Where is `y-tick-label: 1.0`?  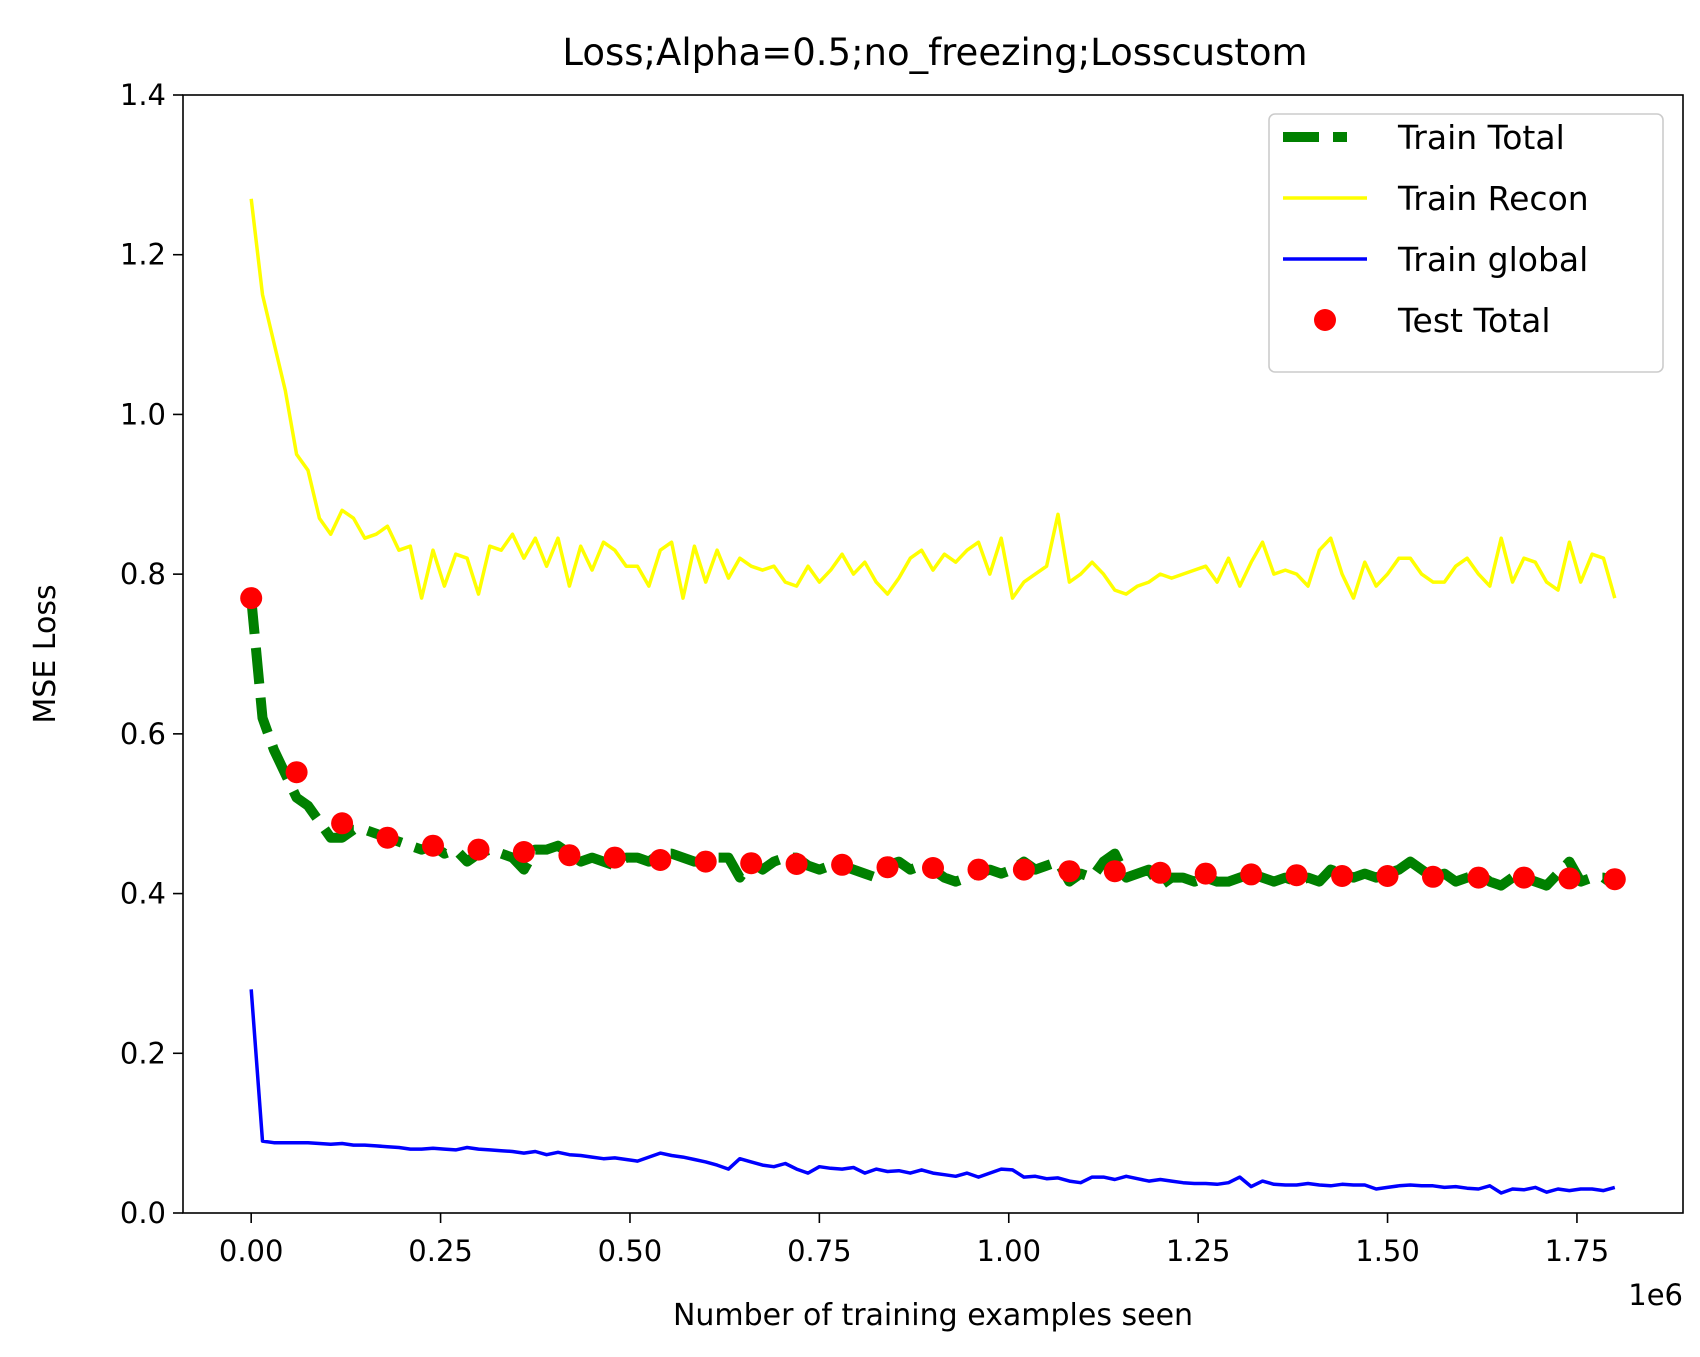 y-tick-label: 1.0 is located at coordinates (143, 414).